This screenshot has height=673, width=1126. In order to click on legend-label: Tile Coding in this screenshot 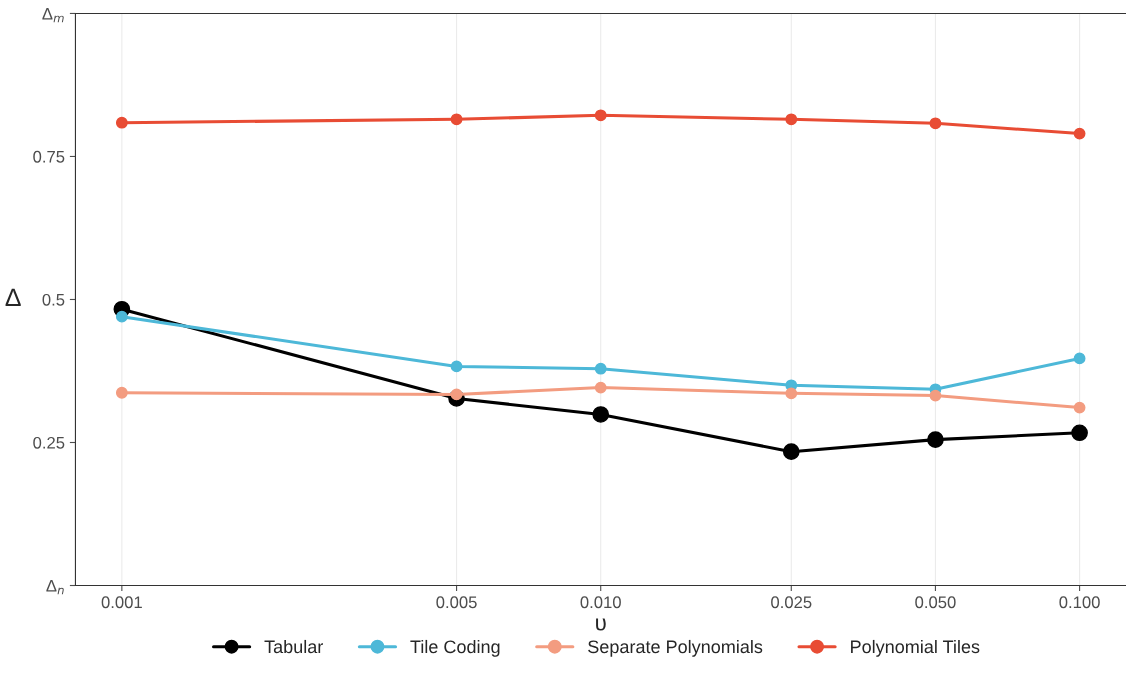, I will do `click(455, 648)`.